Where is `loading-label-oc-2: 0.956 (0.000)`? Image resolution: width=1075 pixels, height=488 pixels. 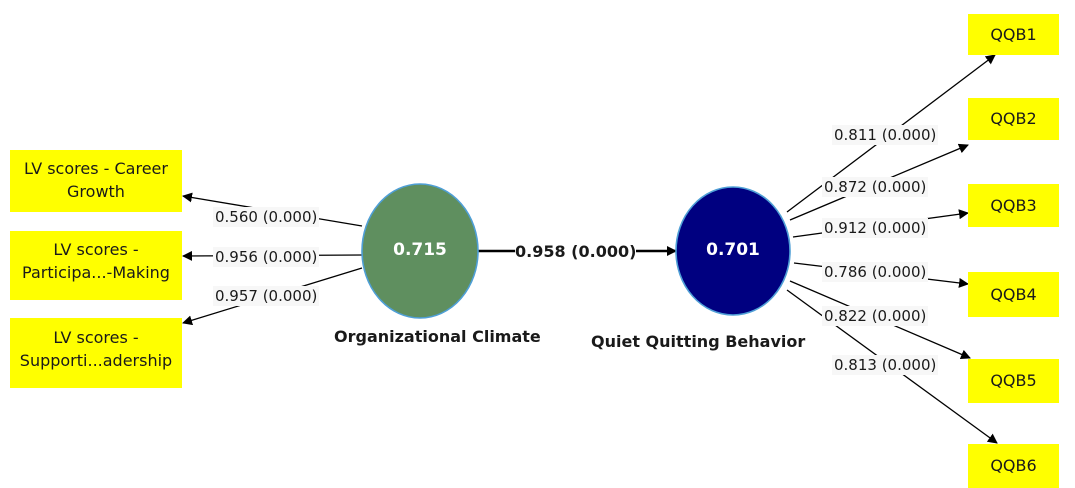
loading-label-oc-2: 0.956 (0.000) is located at coordinates (266, 257).